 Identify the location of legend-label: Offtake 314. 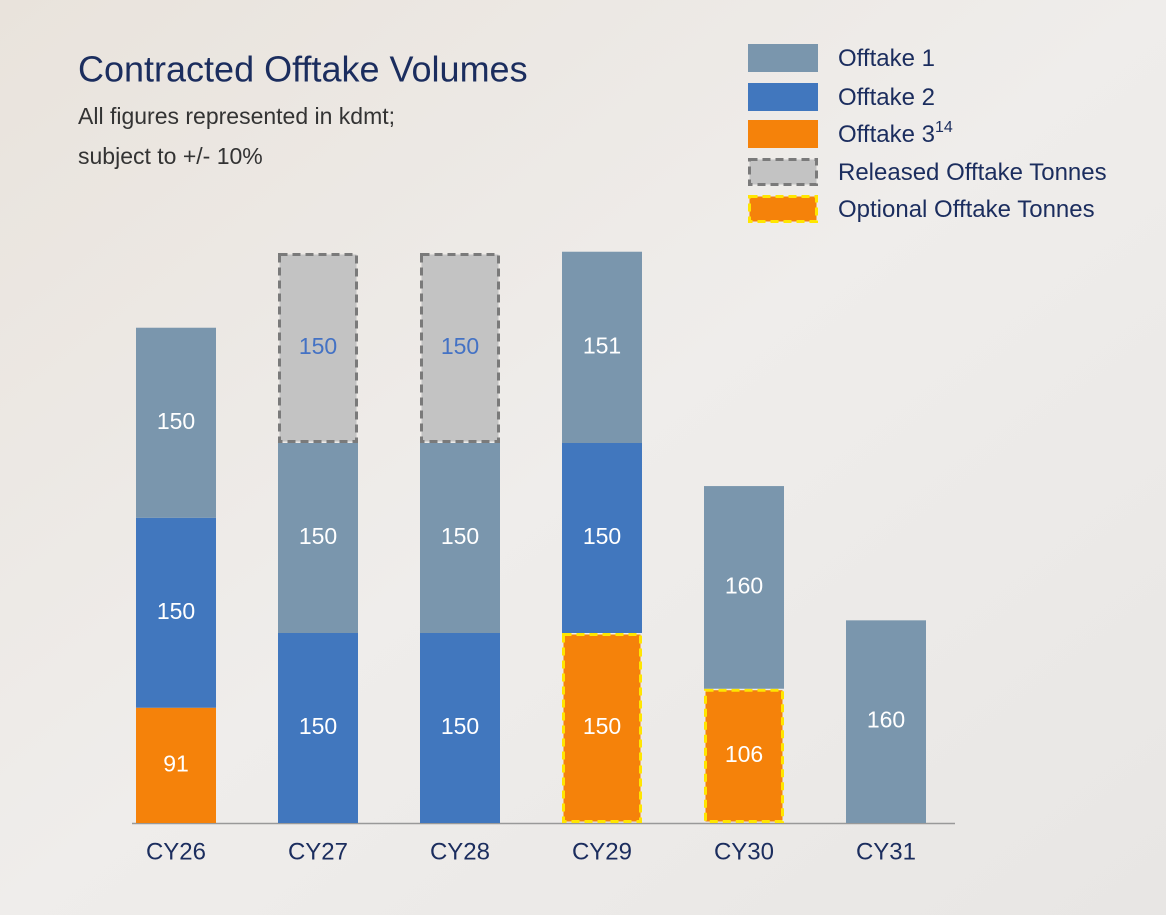
(895, 133).